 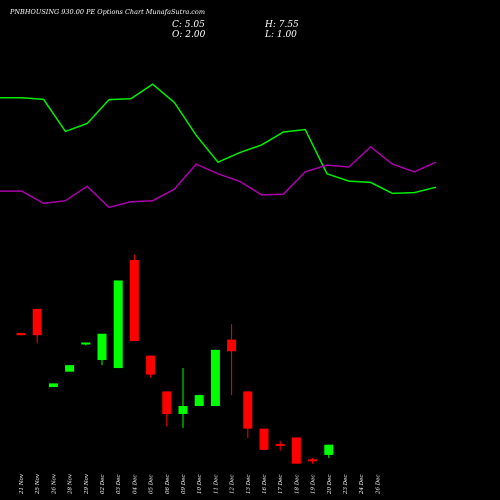 I want to click on x-tick-label: 20 Dec, so click(x=330, y=485).